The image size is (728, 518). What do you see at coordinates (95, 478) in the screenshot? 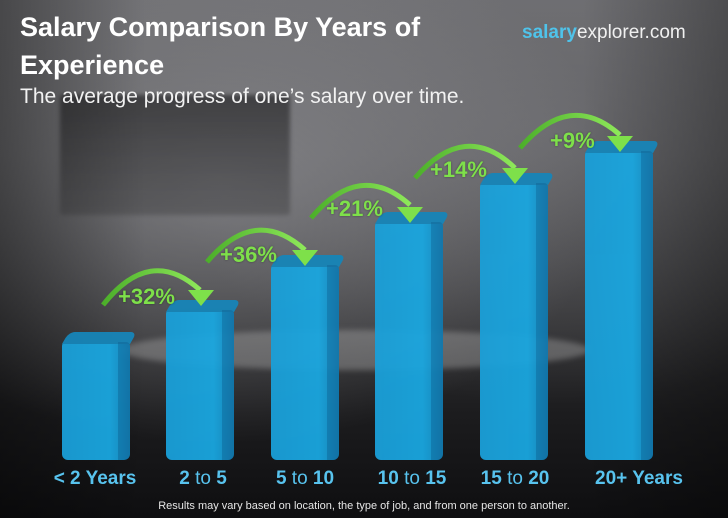
I see `category-label: < 2 Years` at bounding box center [95, 478].